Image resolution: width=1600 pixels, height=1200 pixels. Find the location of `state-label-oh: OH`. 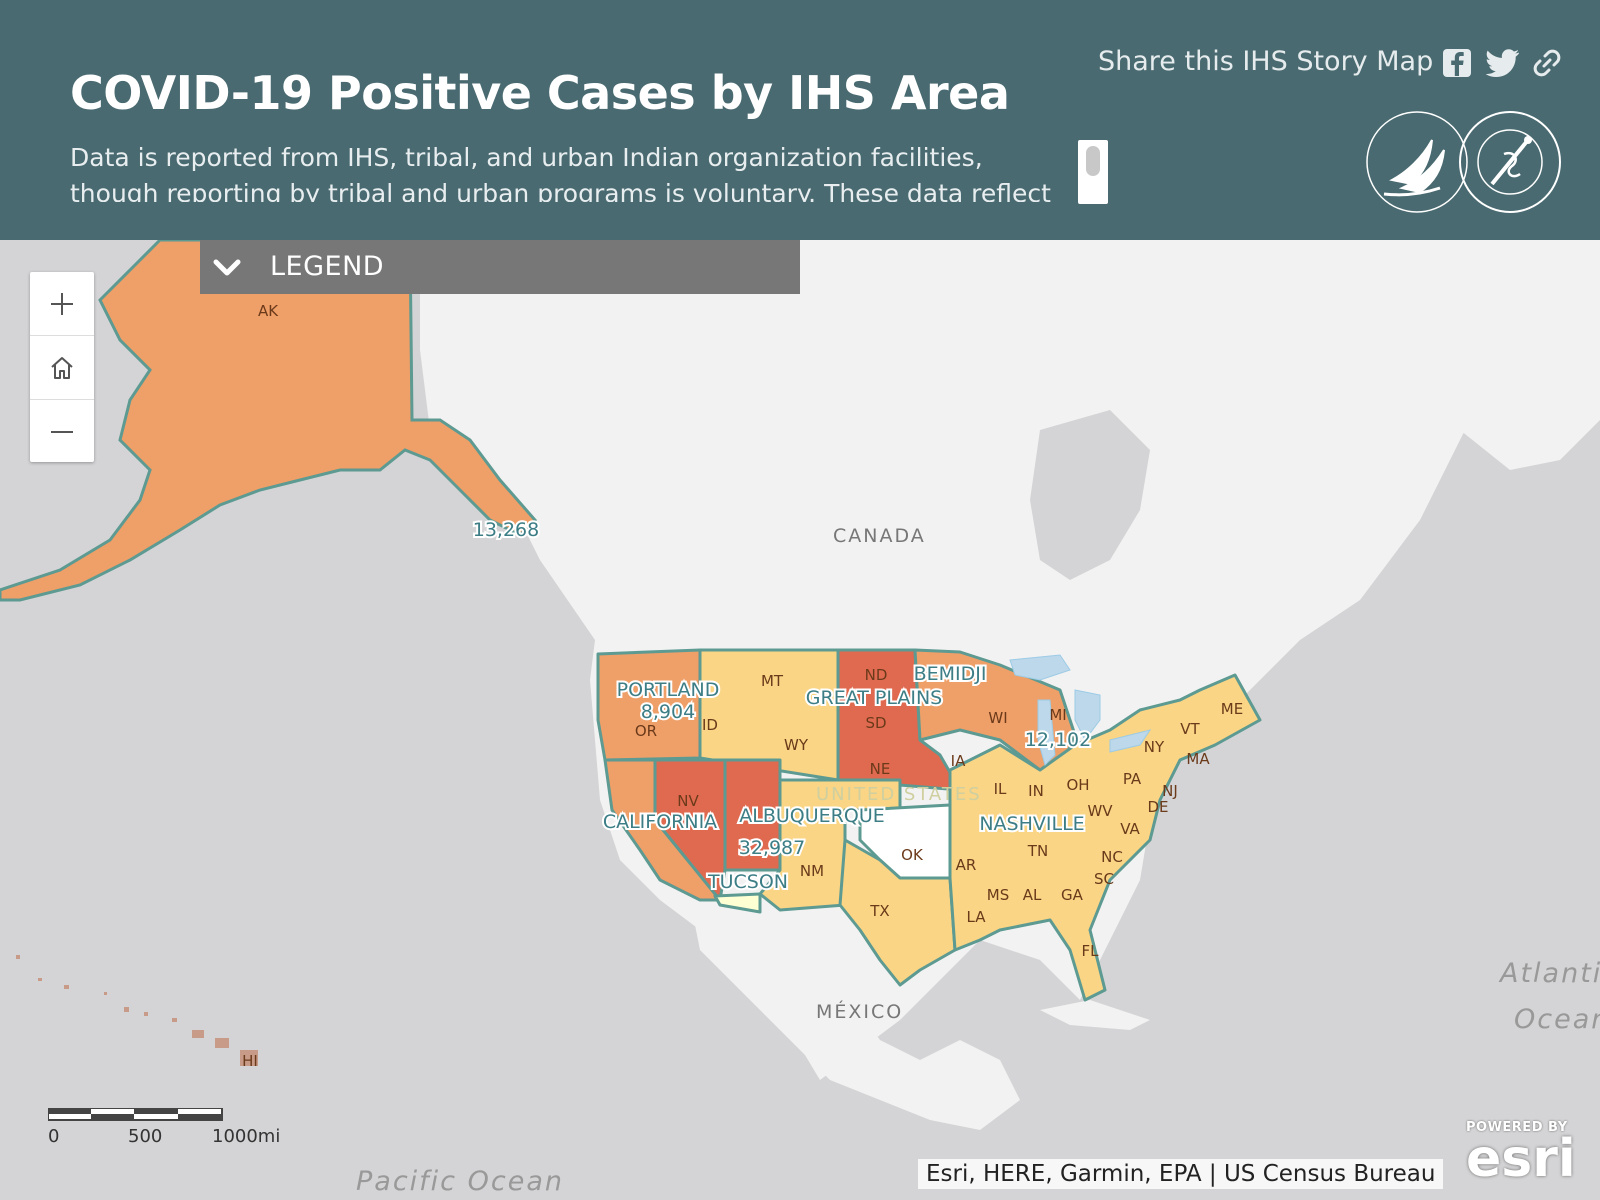

state-label-oh: OH is located at coordinates (1077, 785).